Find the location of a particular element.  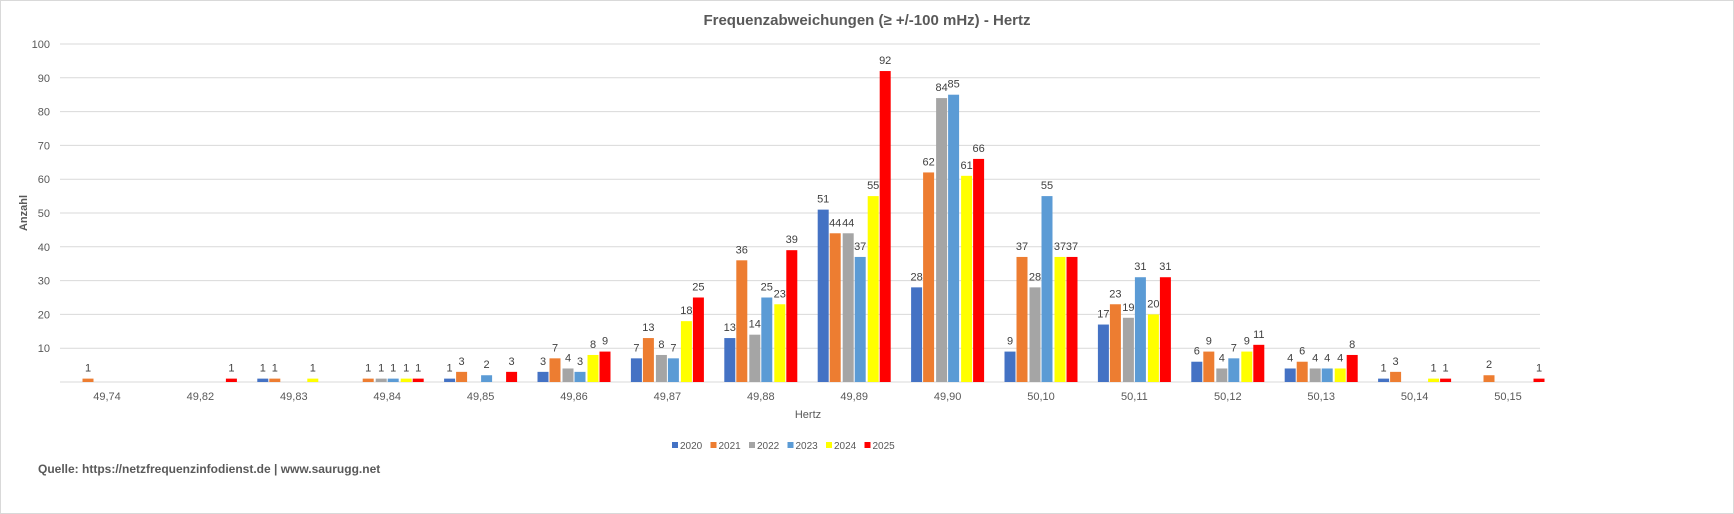

x-tick-label: 49,89 is located at coordinates (854, 397).